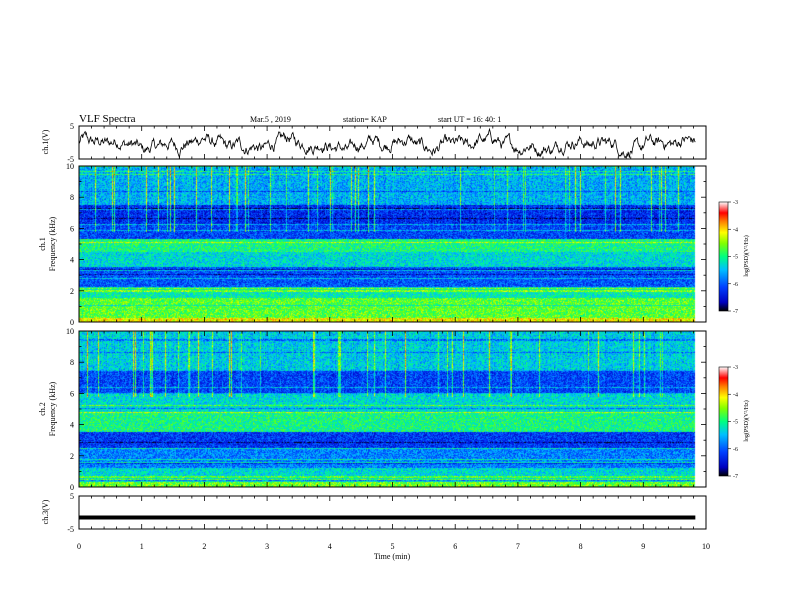 The image size is (792, 612). I want to click on ch1-voltage-ylabel: ch.1(V), so click(45, 141).